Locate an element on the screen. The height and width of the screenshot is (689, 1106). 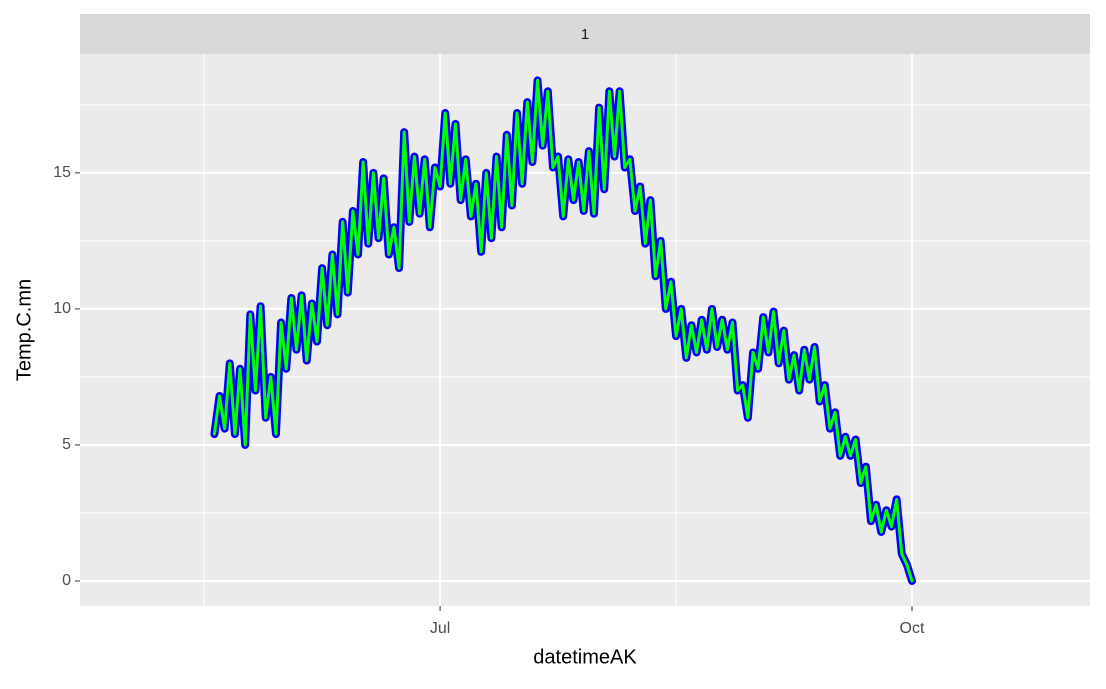
facet-label: 1 is located at coordinates (585, 34).